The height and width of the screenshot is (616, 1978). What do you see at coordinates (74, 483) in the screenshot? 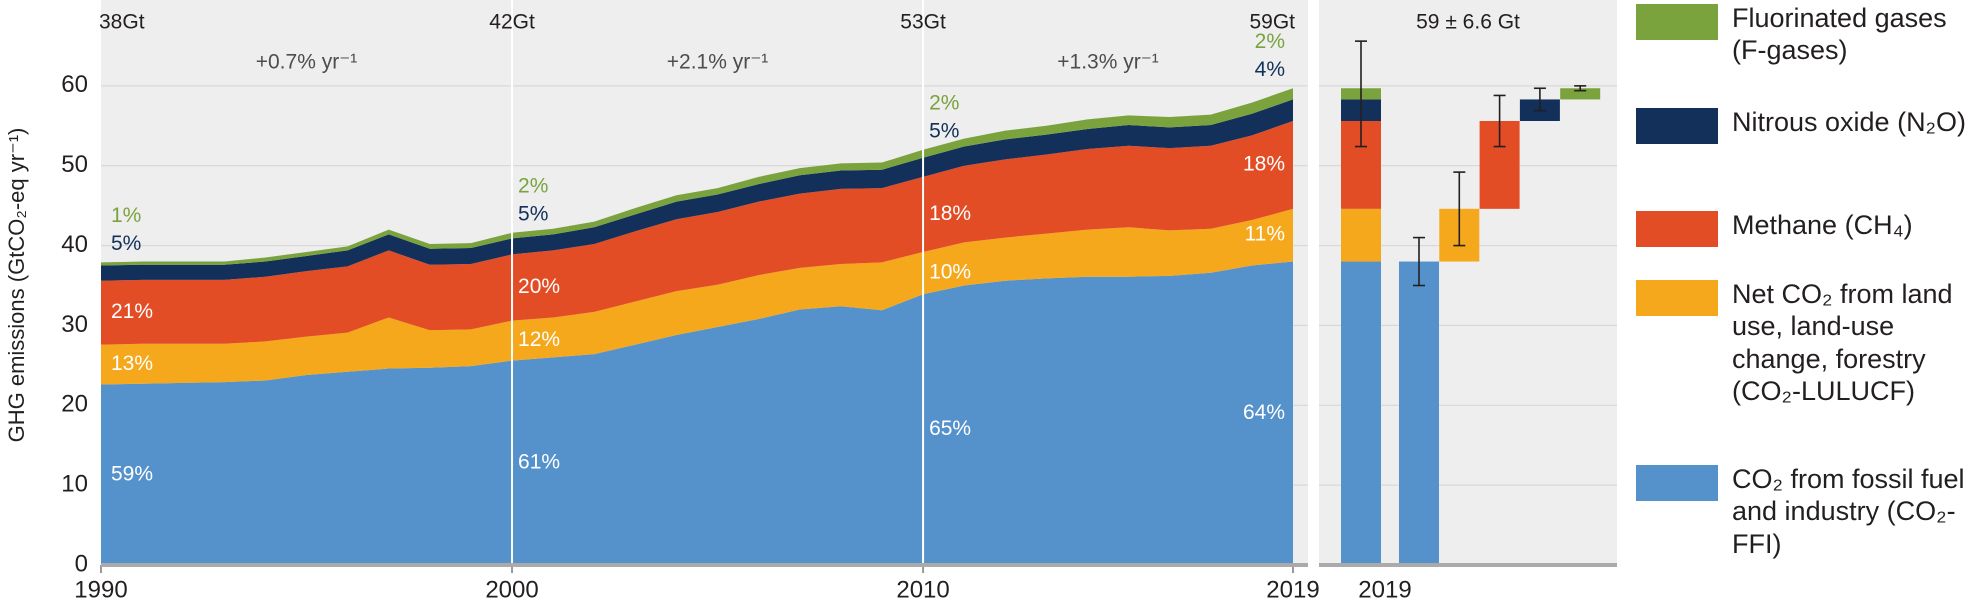
I see `y-tick-label: 10` at bounding box center [74, 483].